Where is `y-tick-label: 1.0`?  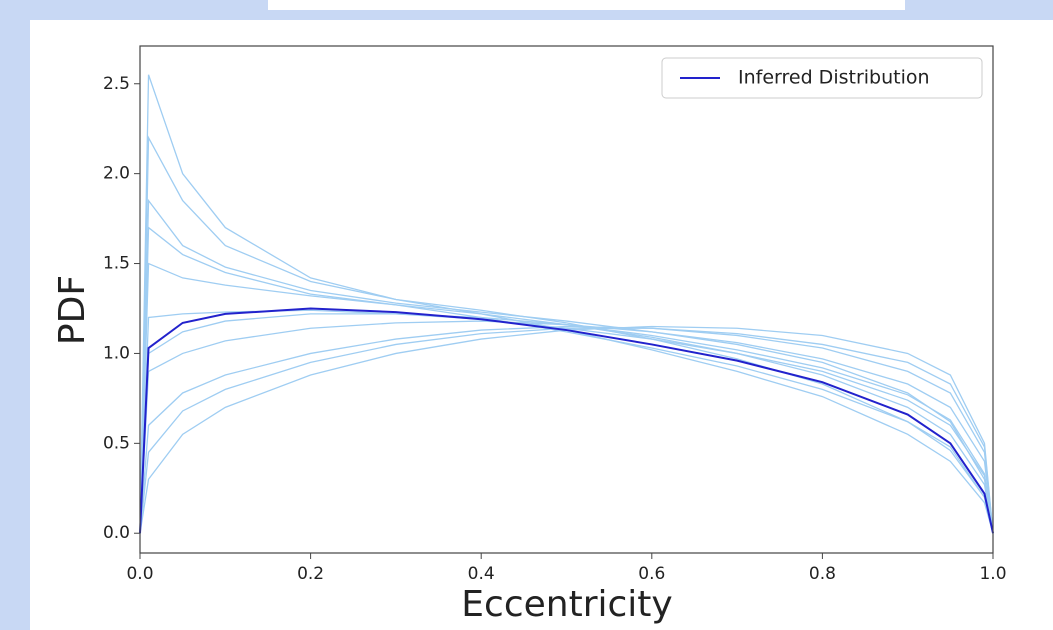
y-tick-label: 1.0 is located at coordinates (116, 353).